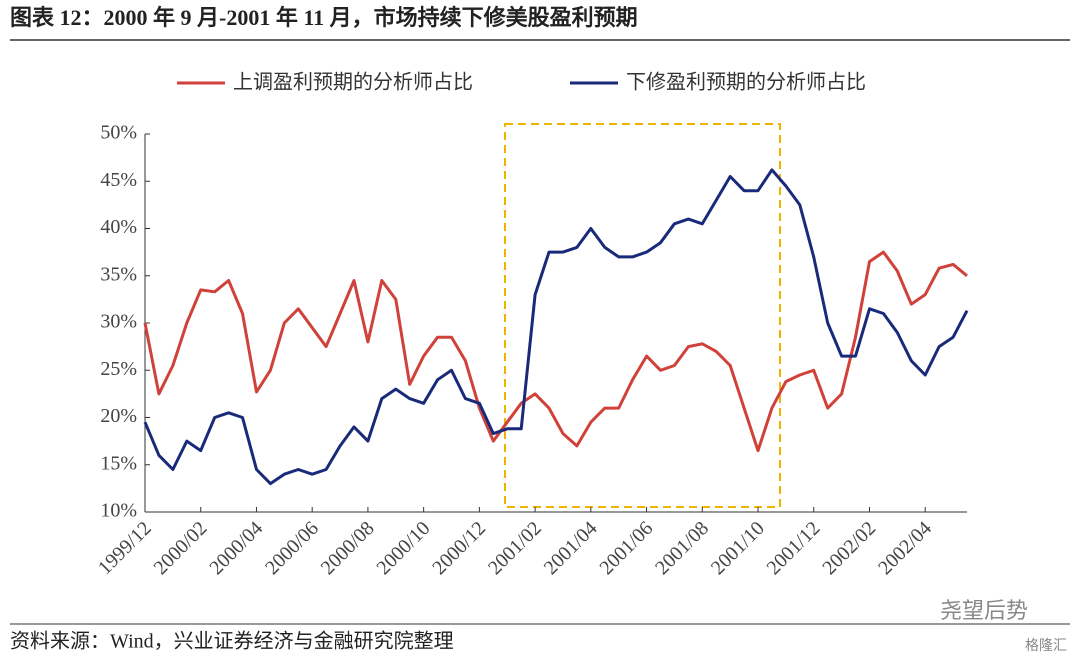 The image size is (1080, 661). What do you see at coordinates (459, 548) in the screenshot?
I see `x-tick-label: 2000/12` at bounding box center [459, 548].